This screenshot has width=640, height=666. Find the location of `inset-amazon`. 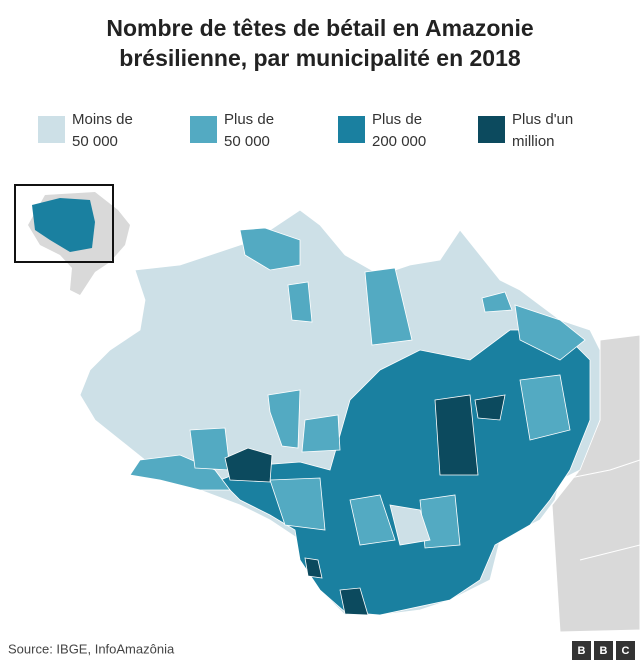

inset-amazon is located at coordinates (63, 225).